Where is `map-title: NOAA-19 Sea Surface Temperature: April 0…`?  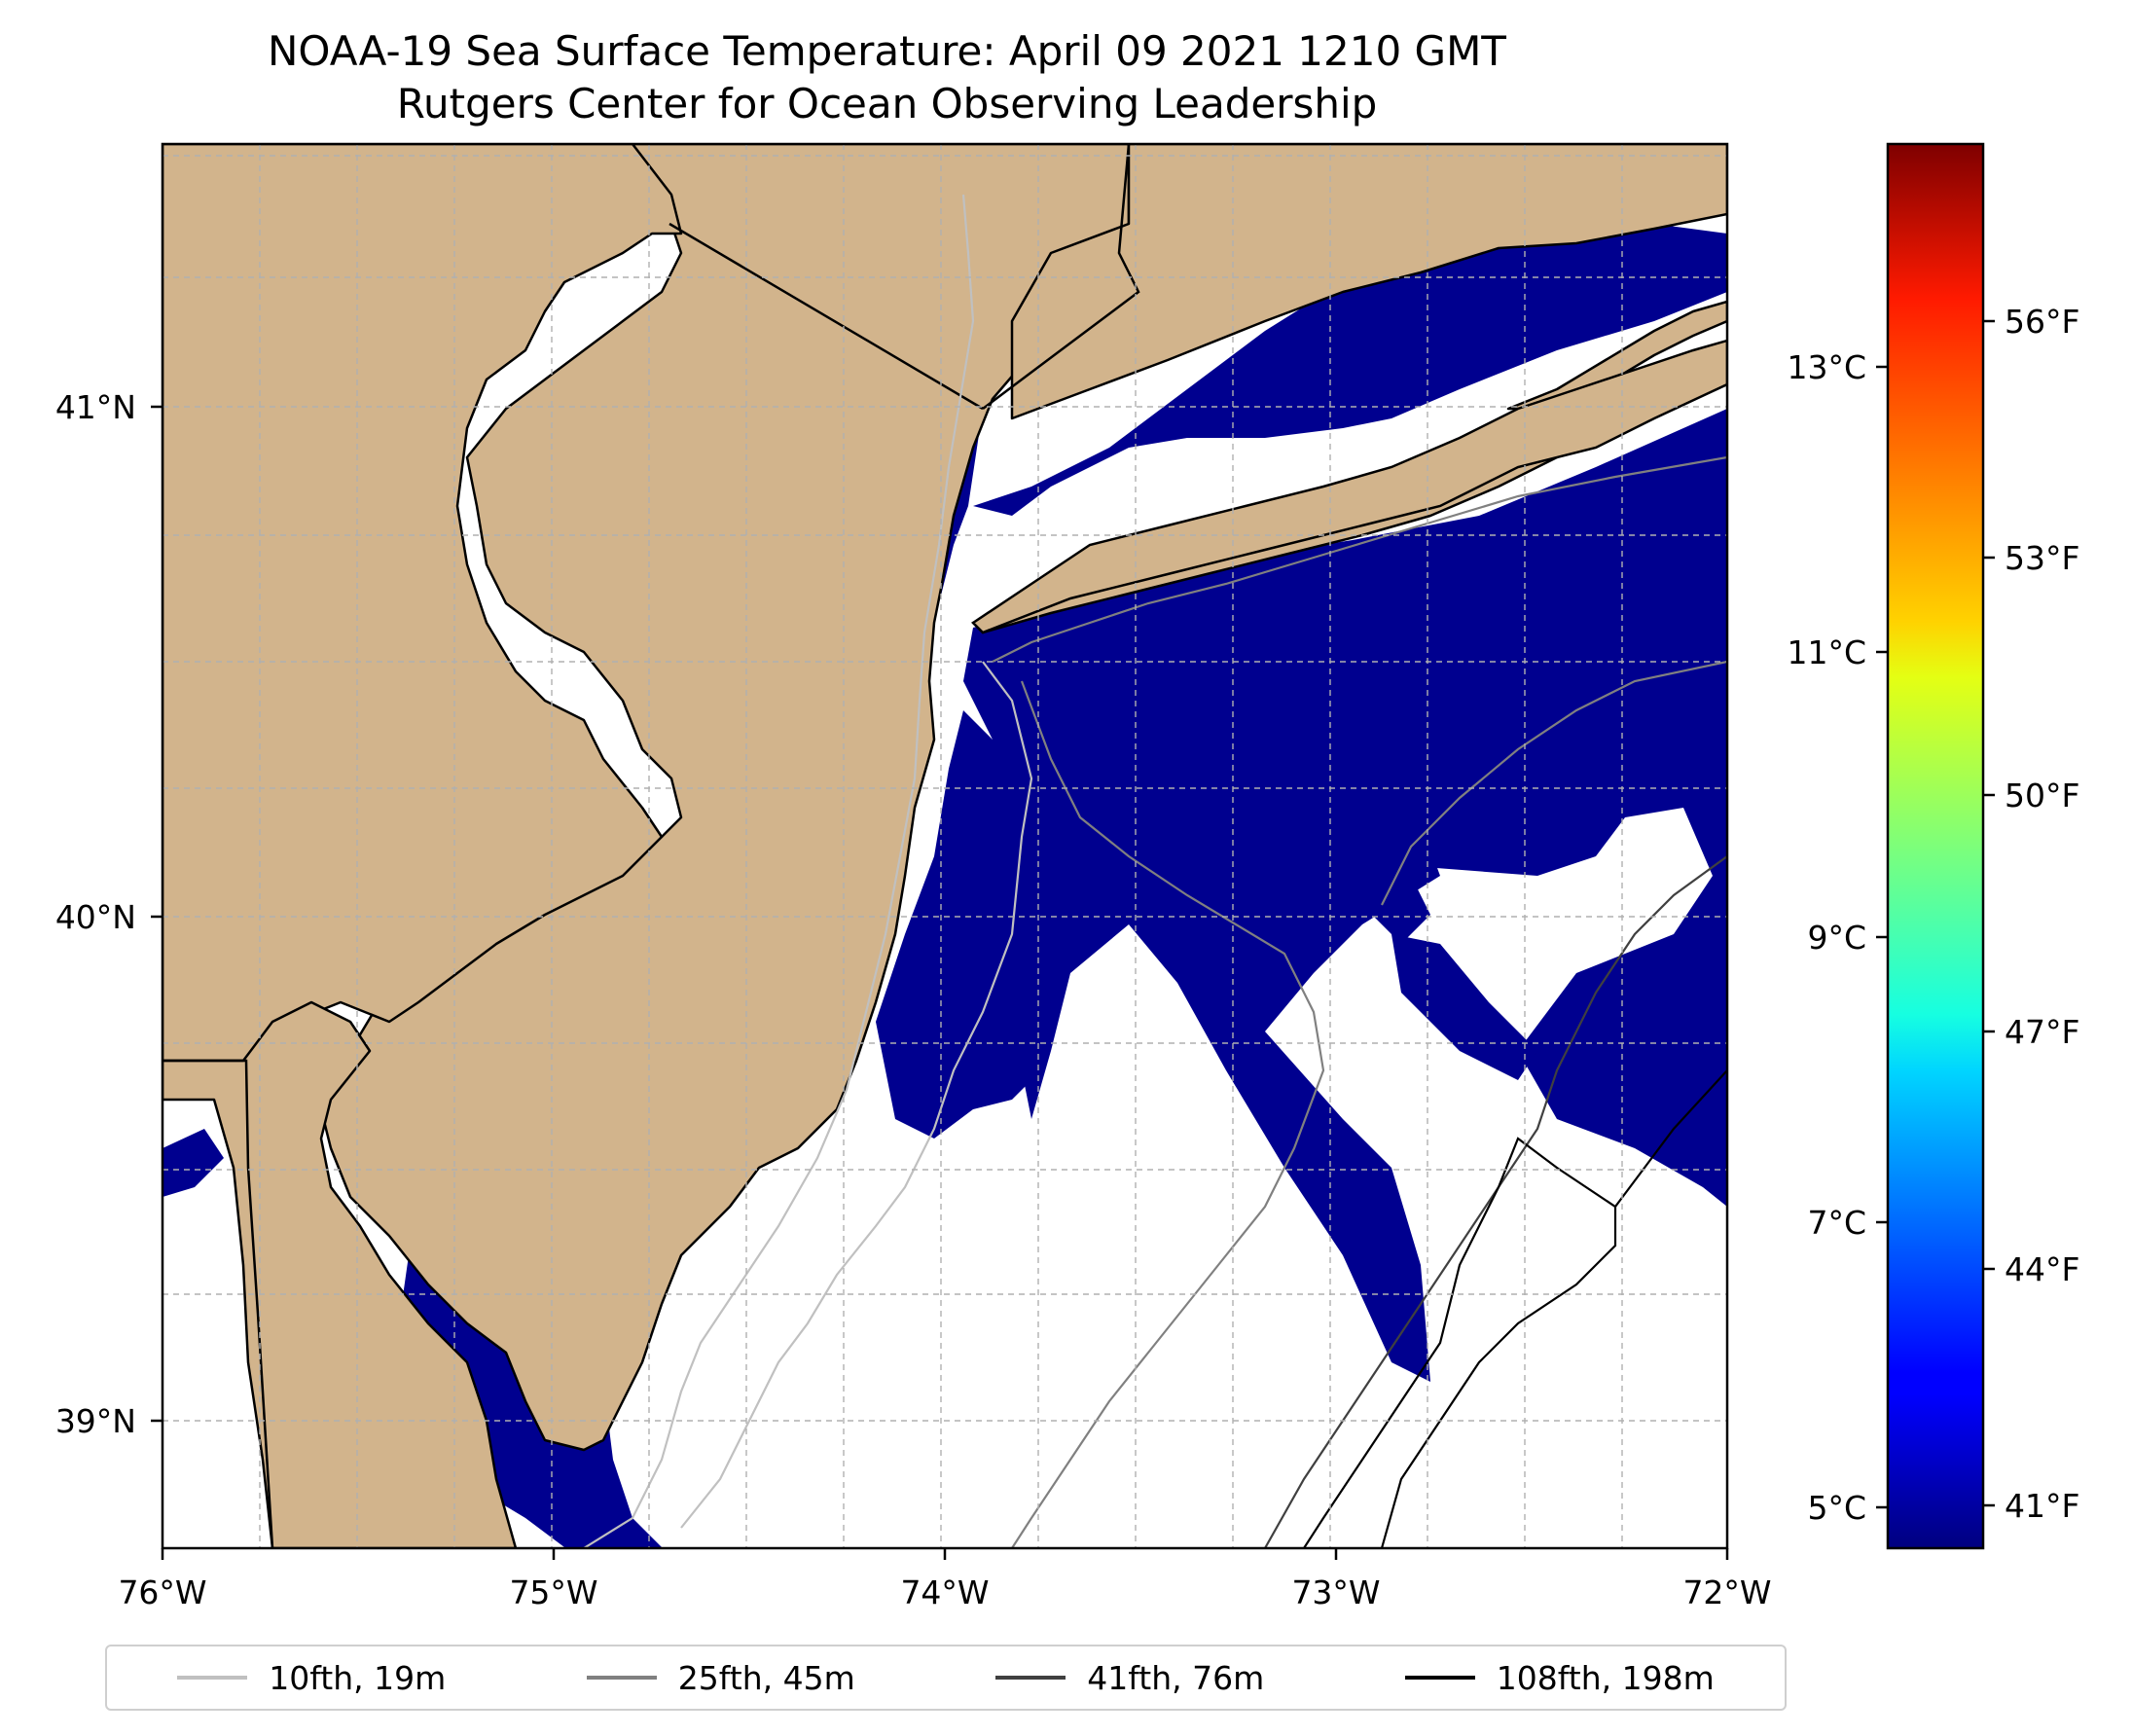
map-title: NOAA-19 Sea Surface Temperature: April 0… is located at coordinates (887, 51).